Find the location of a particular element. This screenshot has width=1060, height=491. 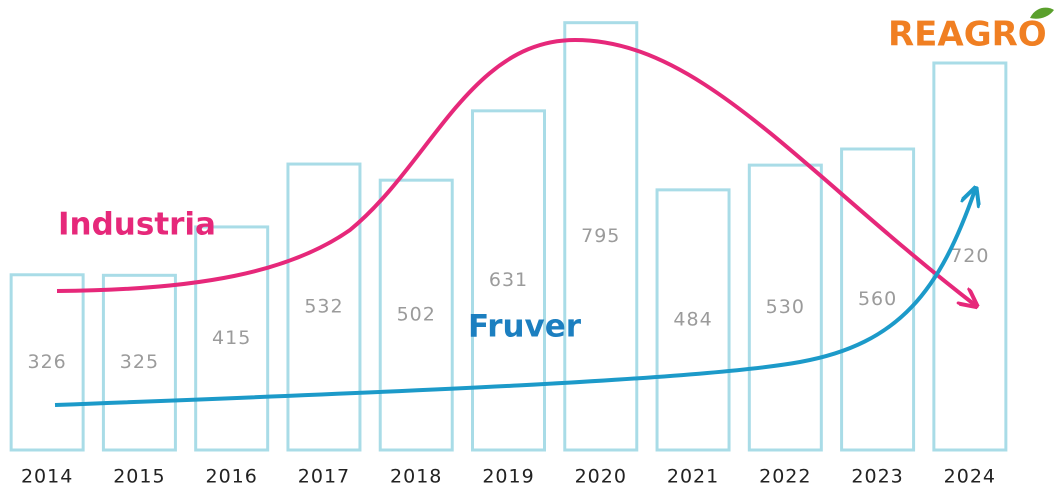

value-label: 795 is located at coordinates (600, 236).